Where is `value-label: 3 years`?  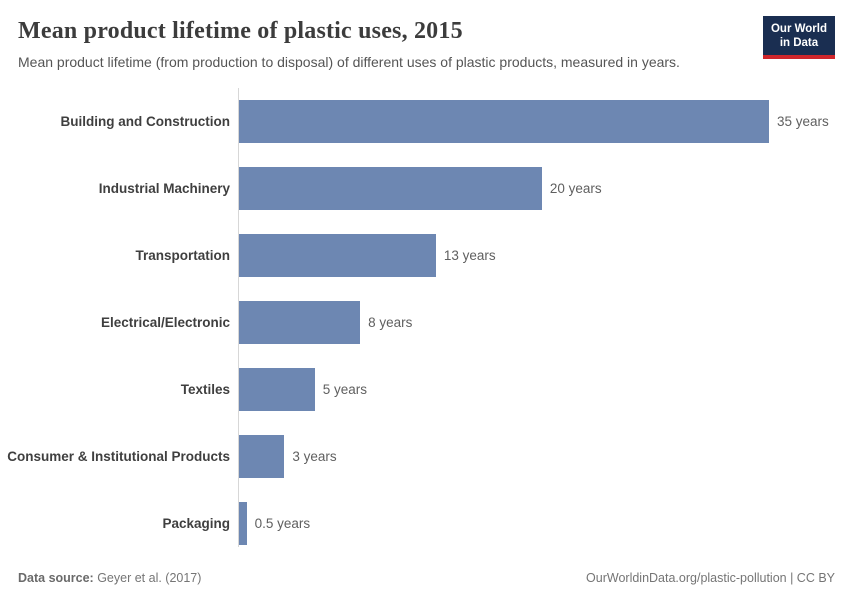 value-label: 3 years is located at coordinates (314, 457).